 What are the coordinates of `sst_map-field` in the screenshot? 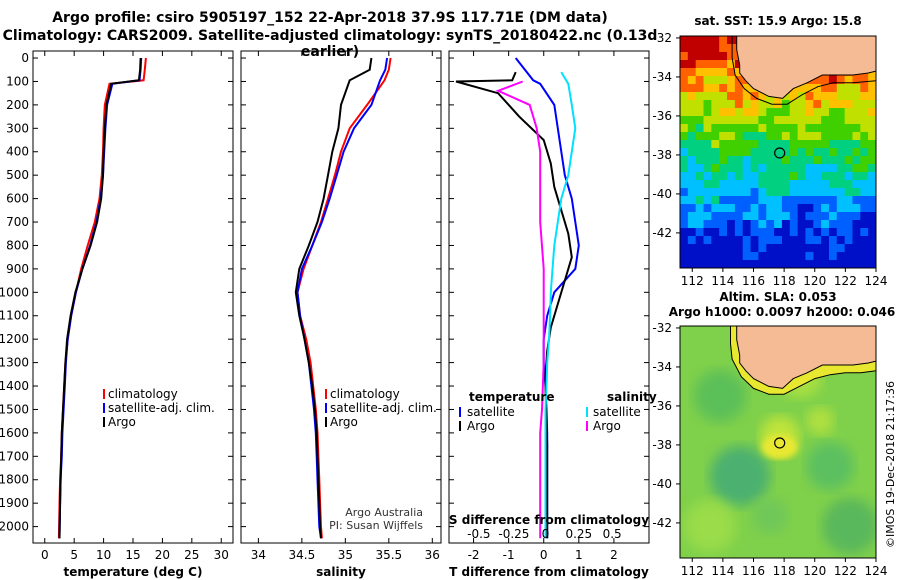 It's located at (778, 152).